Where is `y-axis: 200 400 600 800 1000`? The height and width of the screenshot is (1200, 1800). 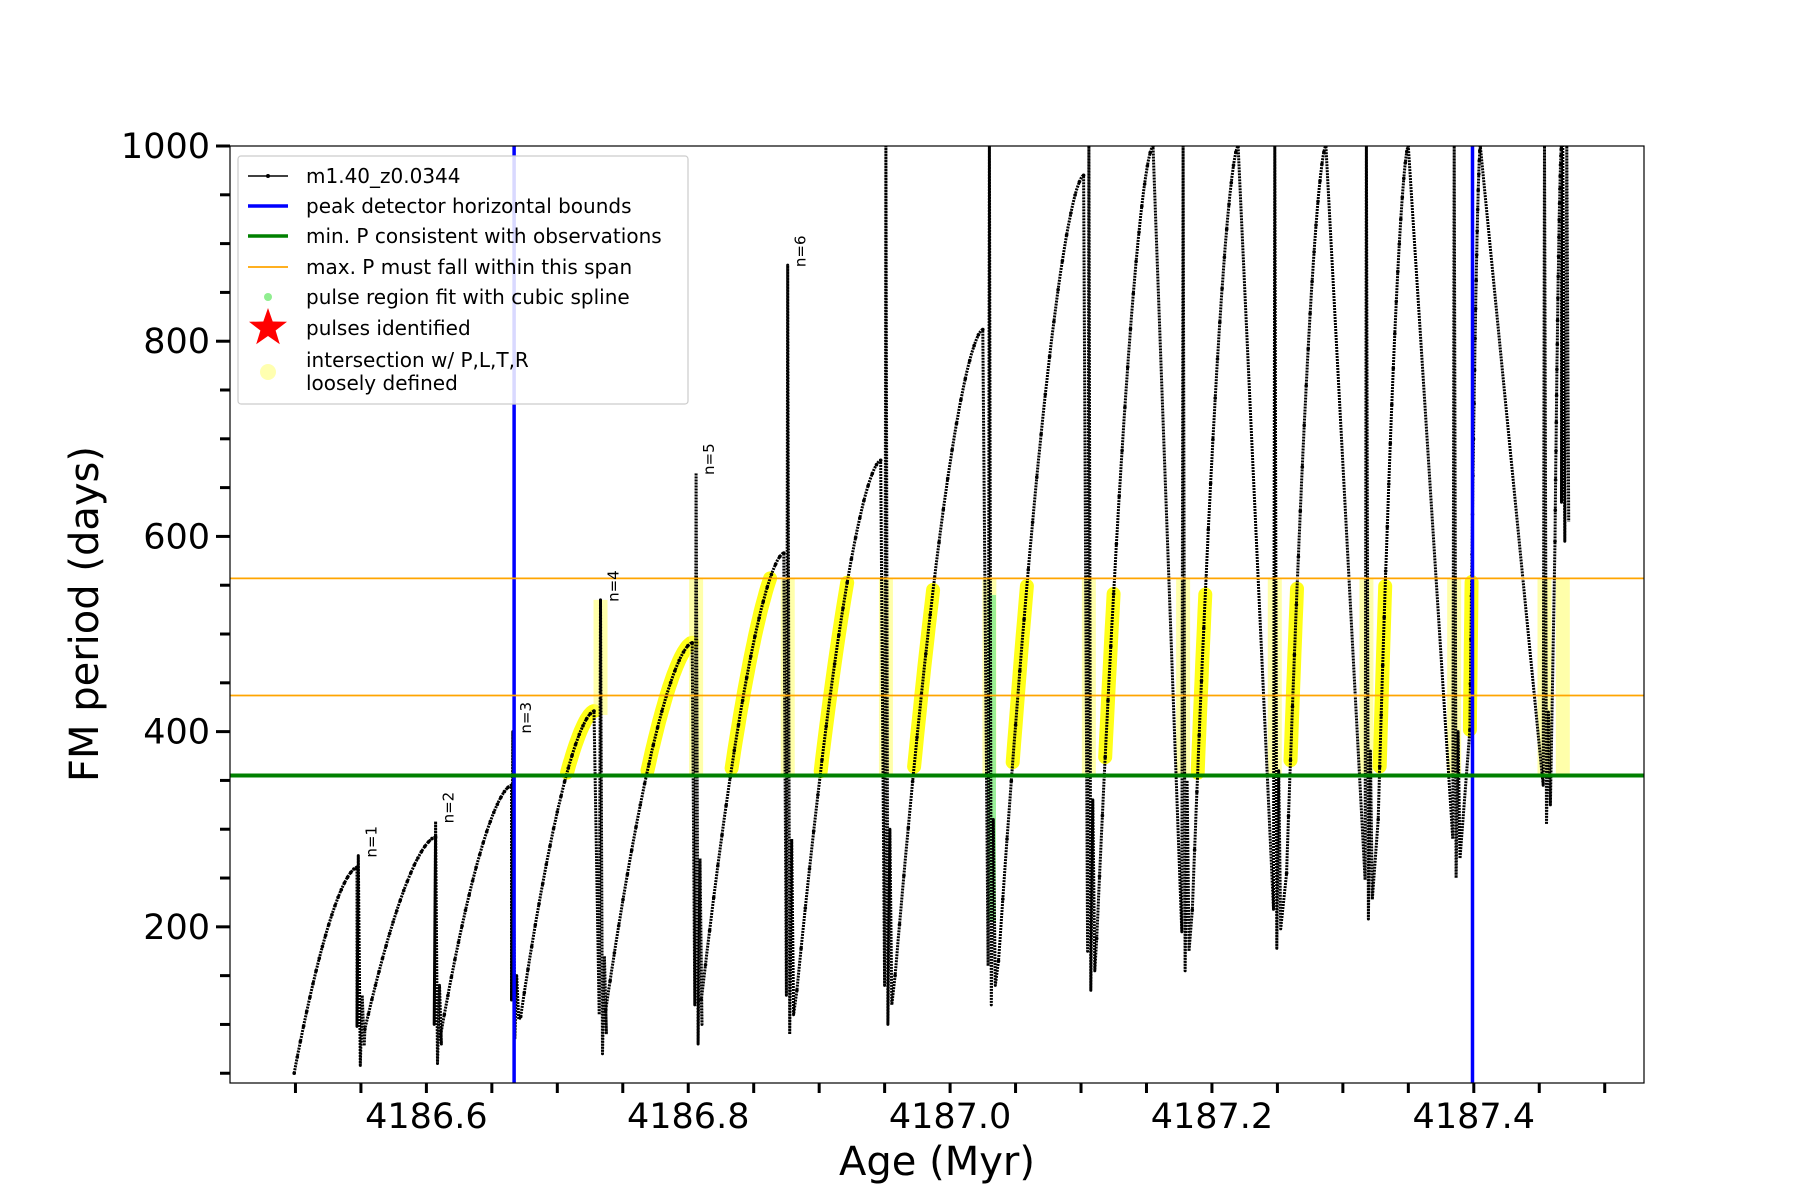
y-axis: 200 400 600 800 1000 is located at coordinates (175, 601).